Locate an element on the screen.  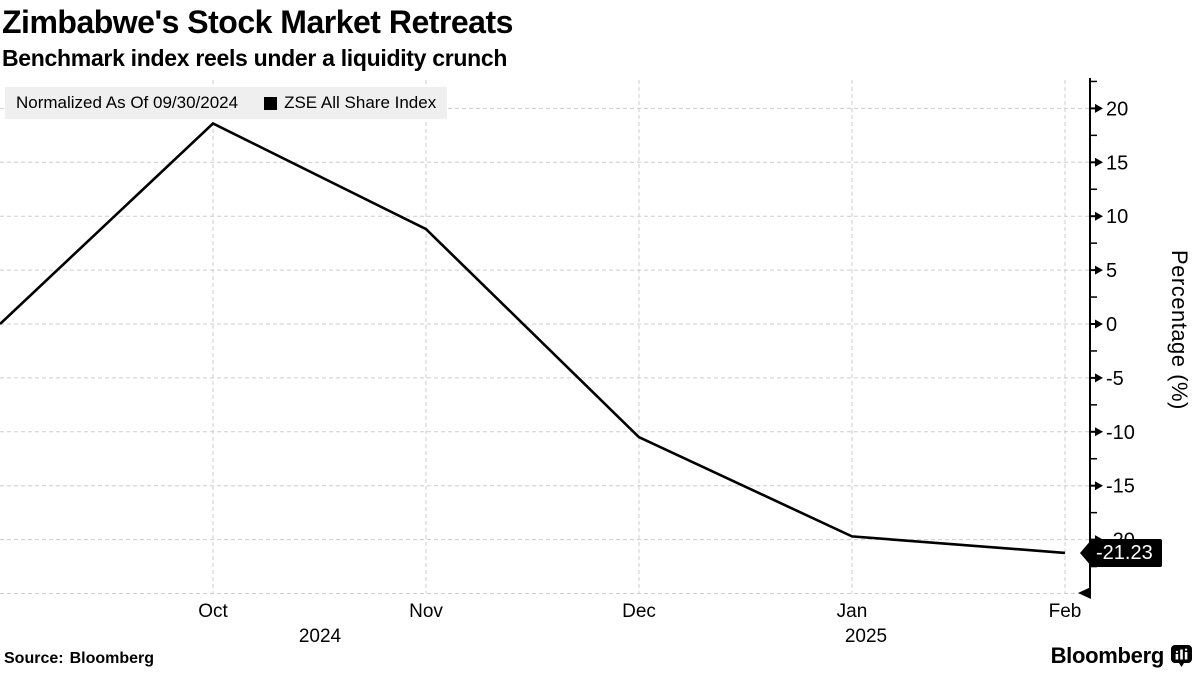
last-value-tag: -21.23 is located at coordinates (1121, 553).